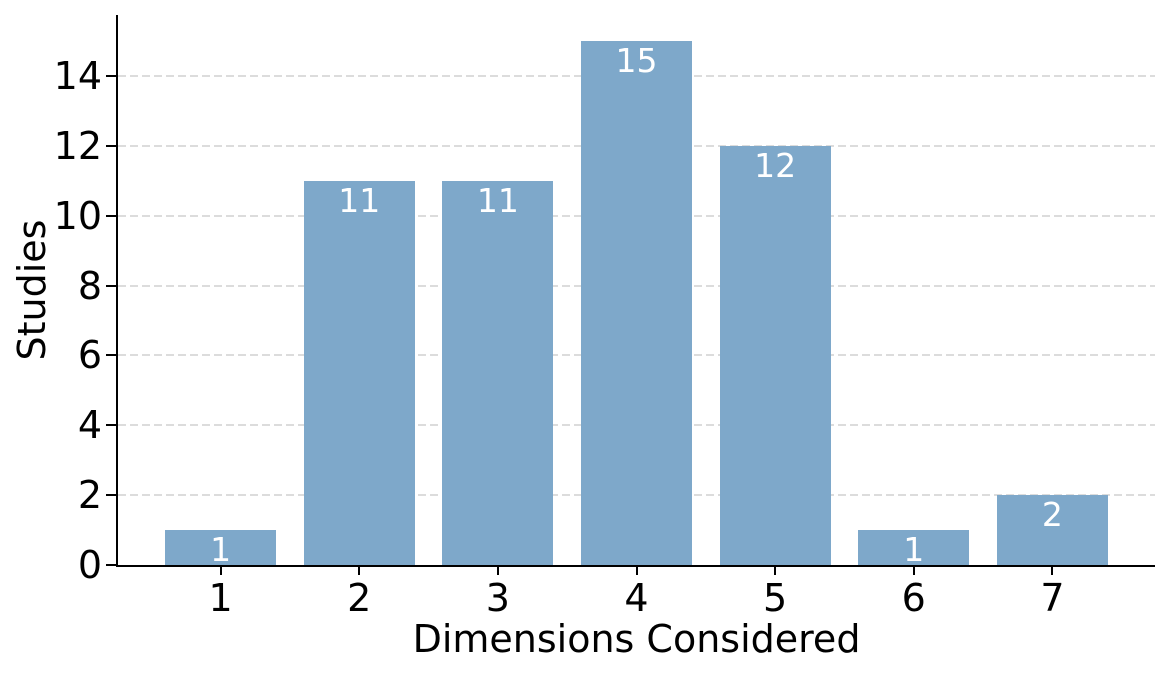 Image resolution: width=1163 pixels, height=675 pixels. Describe the element at coordinates (775, 598) in the screenshot. I see `x-tick-label: 5` at that location.